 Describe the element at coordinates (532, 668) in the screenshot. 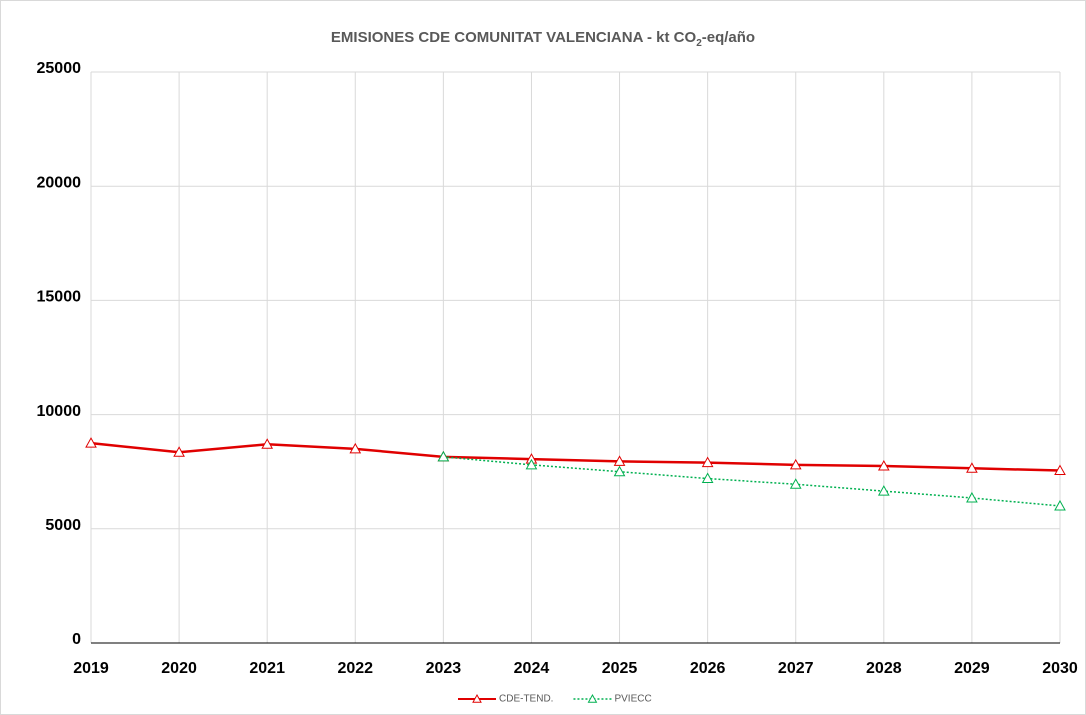

I see `x-tick-label: 2024` at that location.